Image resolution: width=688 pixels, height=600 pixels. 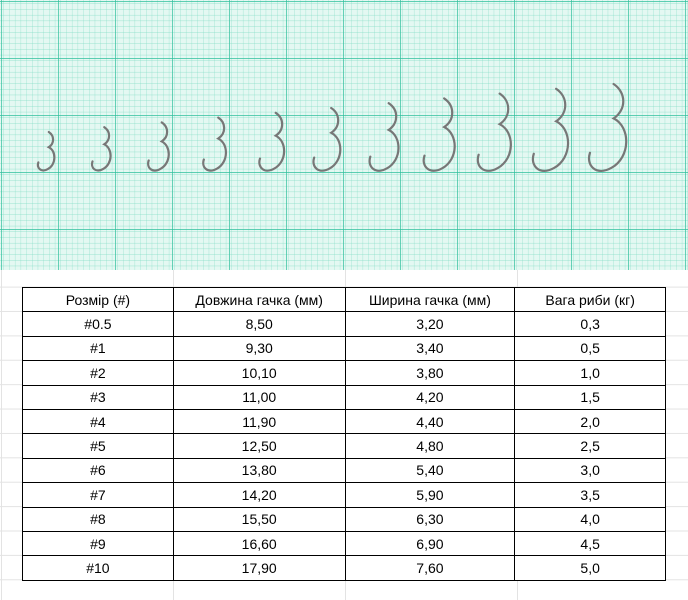 I want to click on table-cell: 4,80, so click(x=430, y=446).